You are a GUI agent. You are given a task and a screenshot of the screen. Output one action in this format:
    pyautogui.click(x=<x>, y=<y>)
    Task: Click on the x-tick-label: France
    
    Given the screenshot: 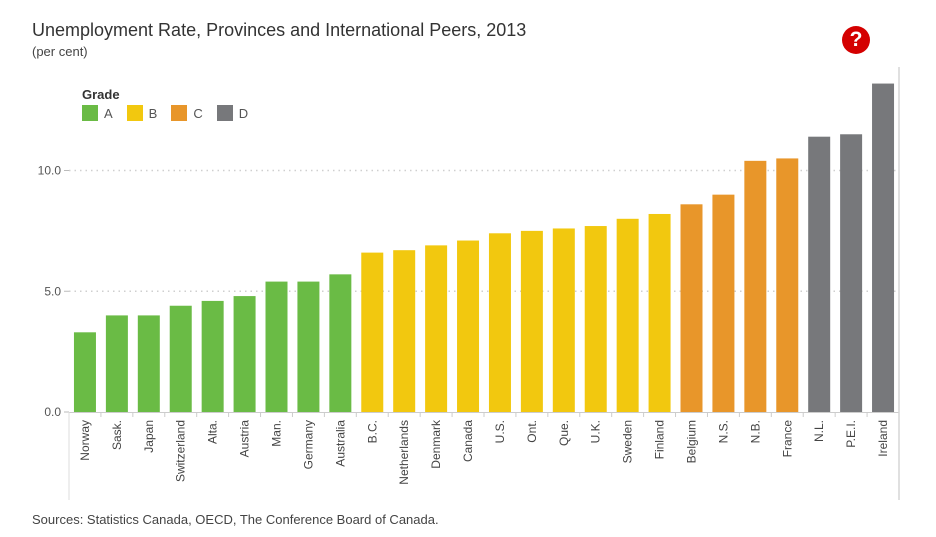 What is the action you would take?
    pyautogui.click(x=787, y=439)
    